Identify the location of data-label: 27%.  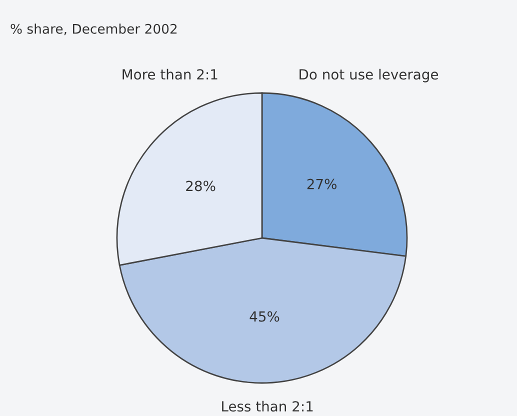
(321, 184).